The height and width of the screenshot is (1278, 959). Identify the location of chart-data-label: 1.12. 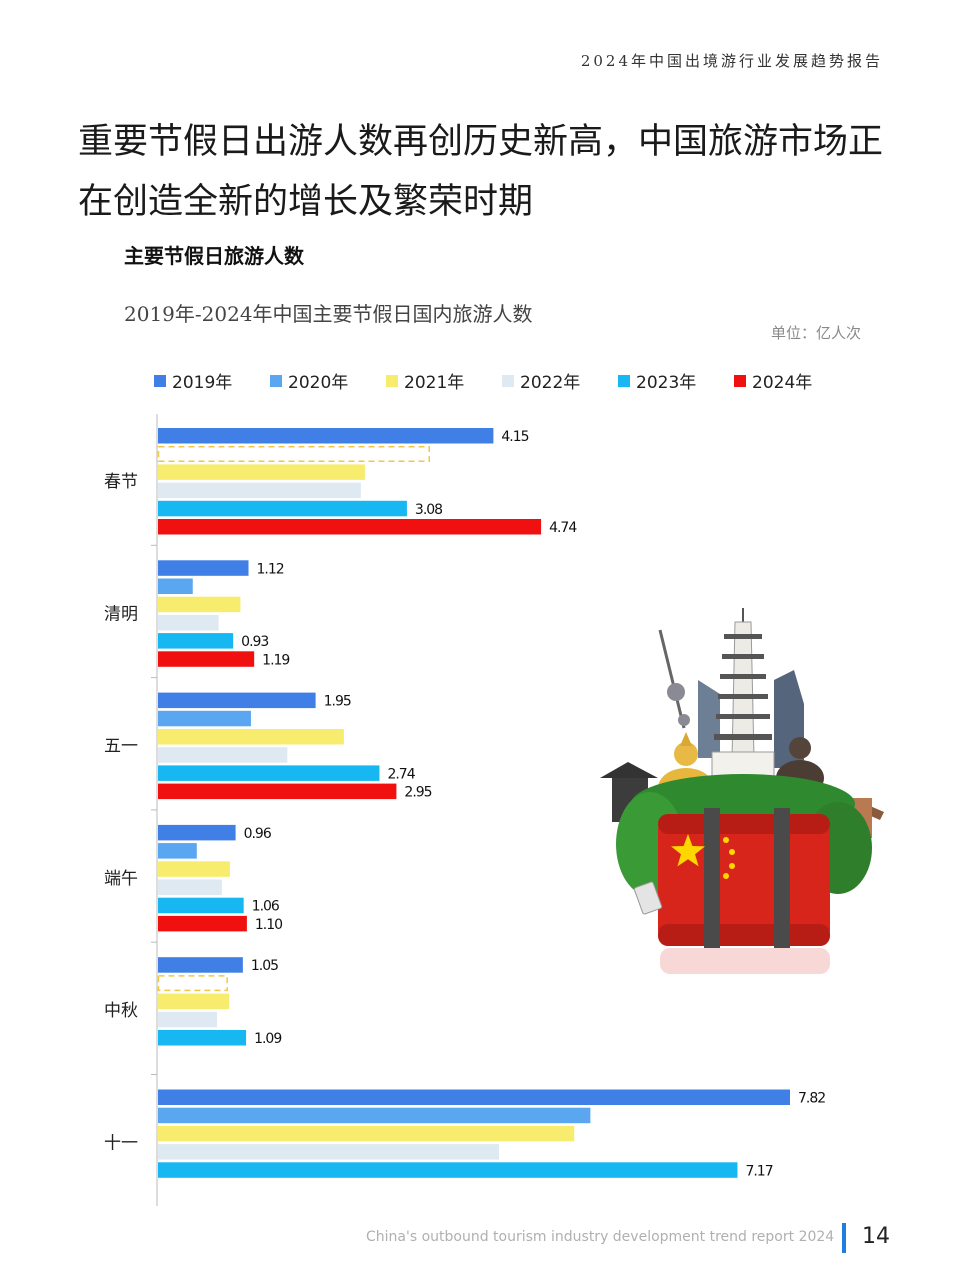
(270, 569).